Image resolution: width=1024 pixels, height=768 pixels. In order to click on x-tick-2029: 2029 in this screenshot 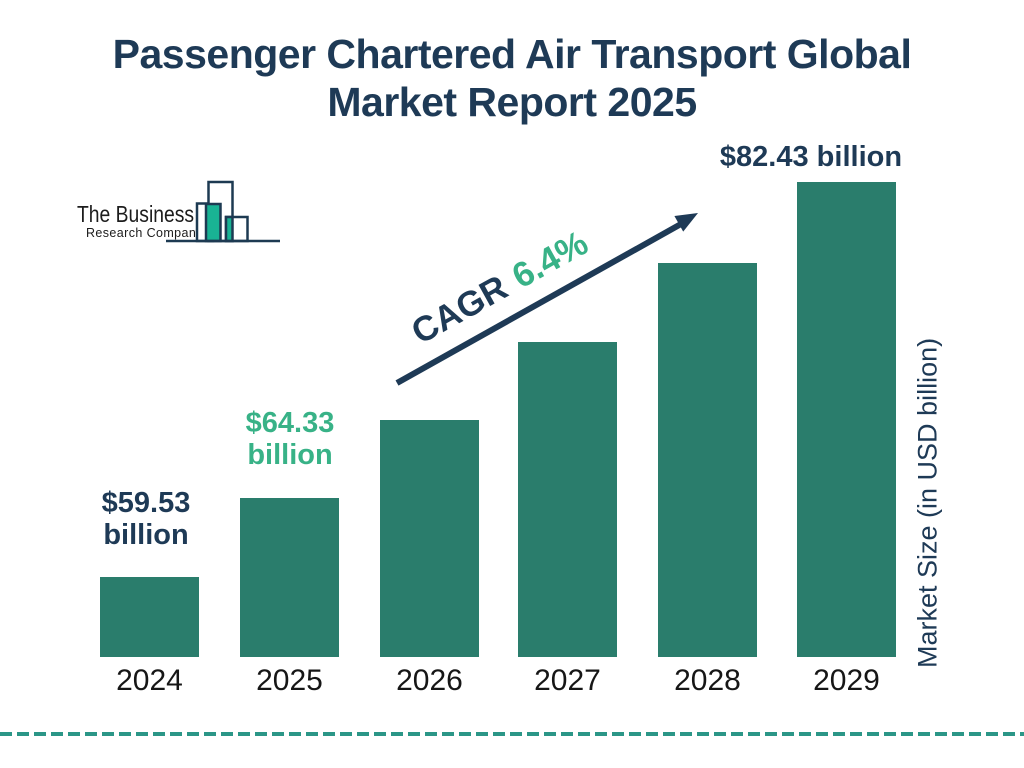, I will do `click(846, 680)`.